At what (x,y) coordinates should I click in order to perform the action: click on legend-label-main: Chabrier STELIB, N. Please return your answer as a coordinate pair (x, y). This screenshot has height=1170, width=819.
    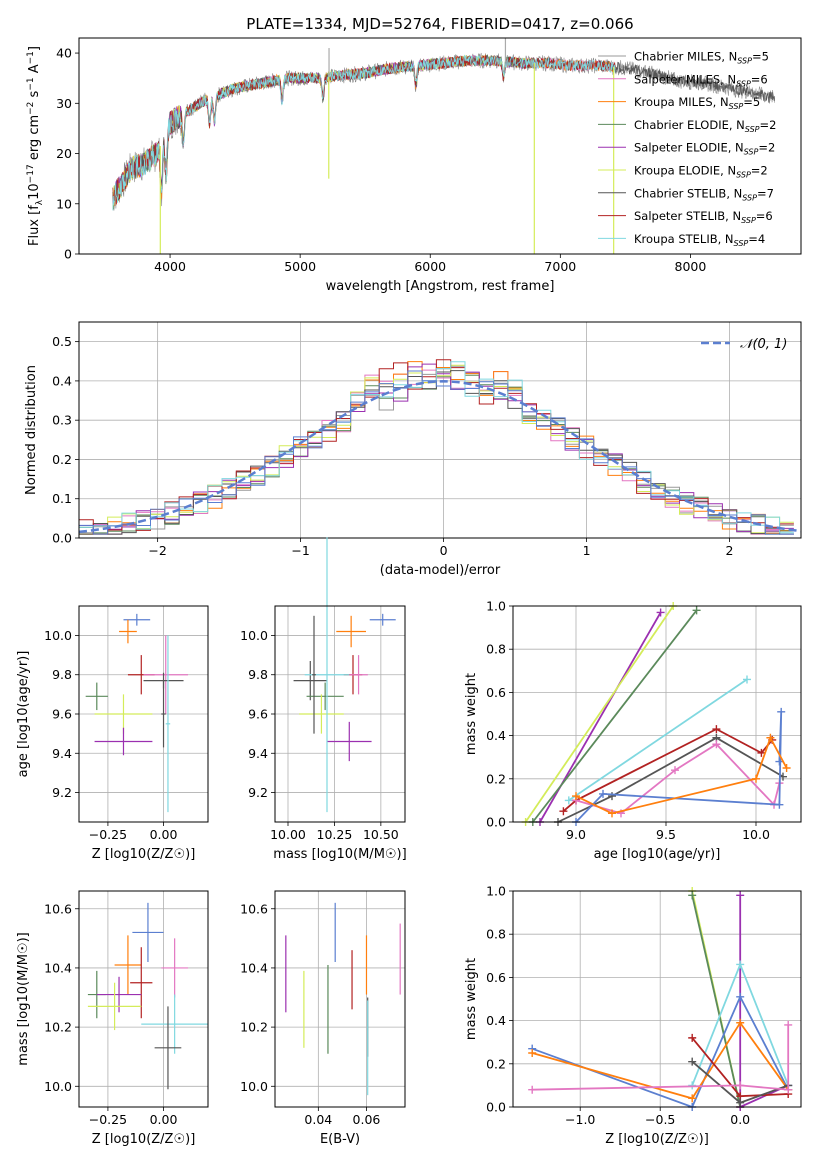
    Looking at the image, I should click on (688, 193).